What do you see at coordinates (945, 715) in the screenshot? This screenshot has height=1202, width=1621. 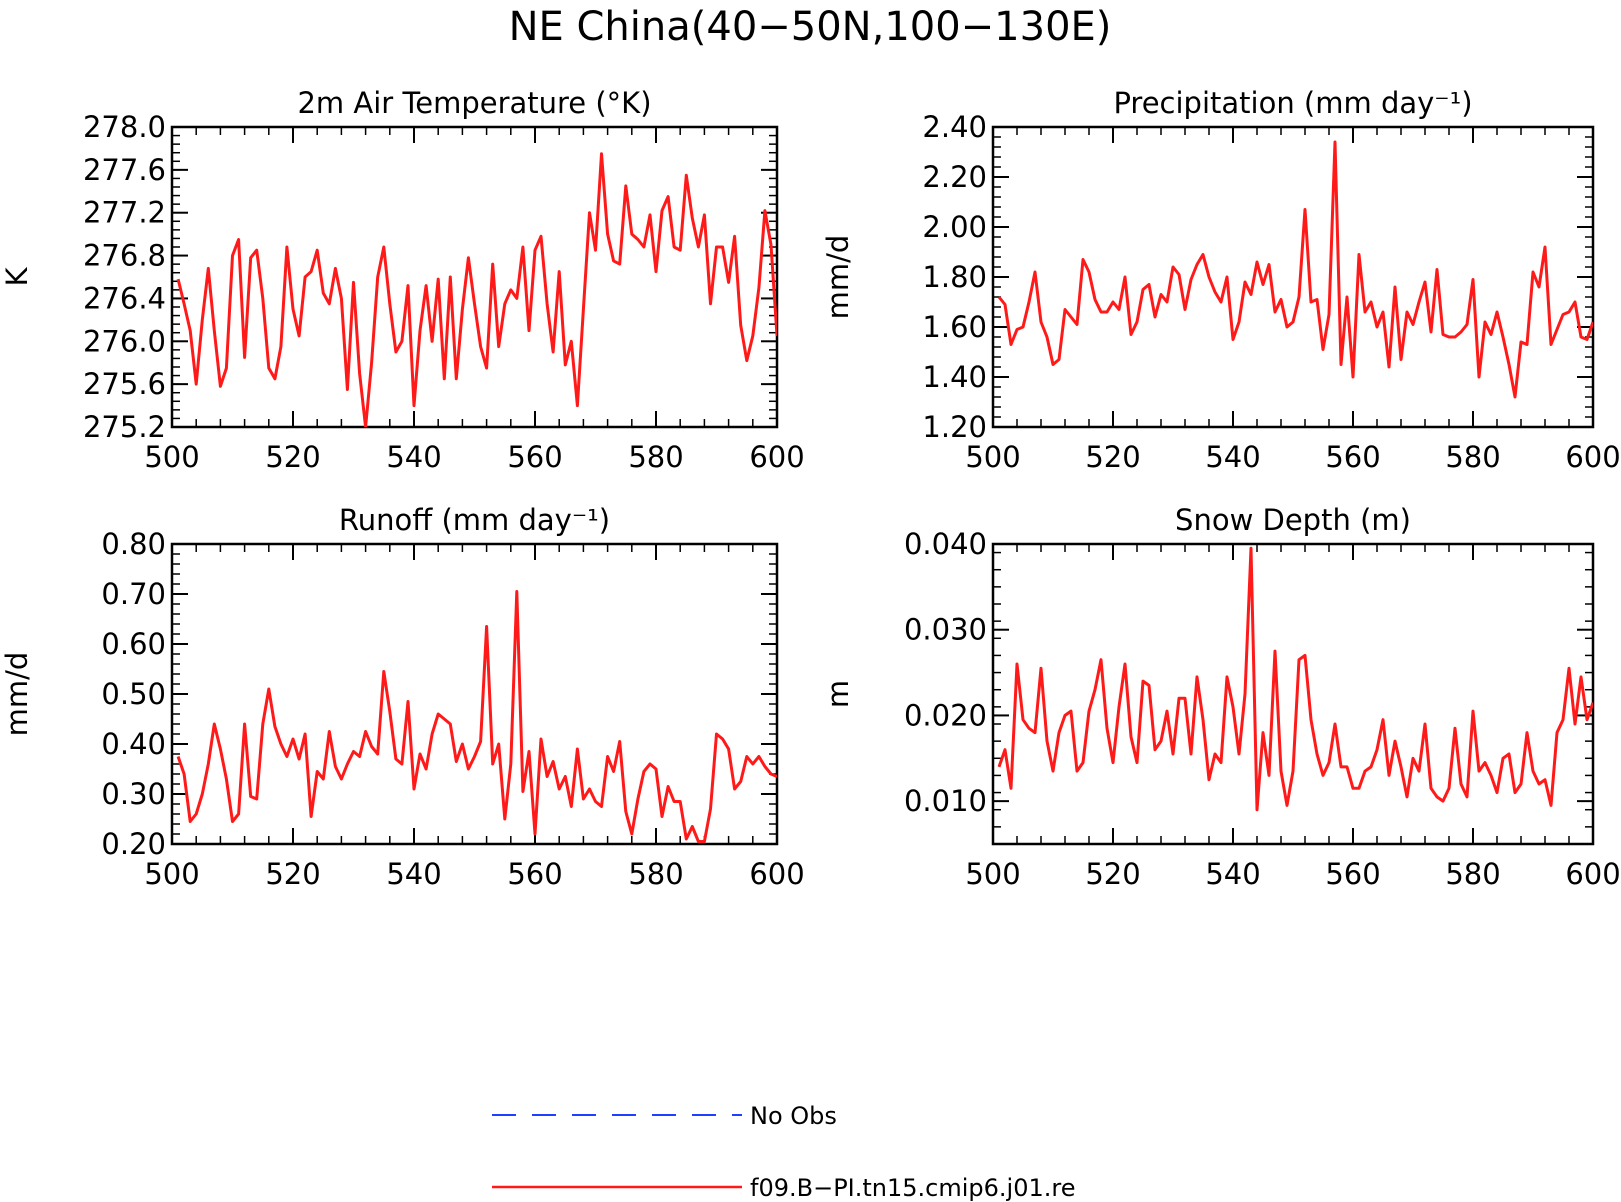 I see `y-tick-label-0-020: 0.020` at bounding box center [945, 715].